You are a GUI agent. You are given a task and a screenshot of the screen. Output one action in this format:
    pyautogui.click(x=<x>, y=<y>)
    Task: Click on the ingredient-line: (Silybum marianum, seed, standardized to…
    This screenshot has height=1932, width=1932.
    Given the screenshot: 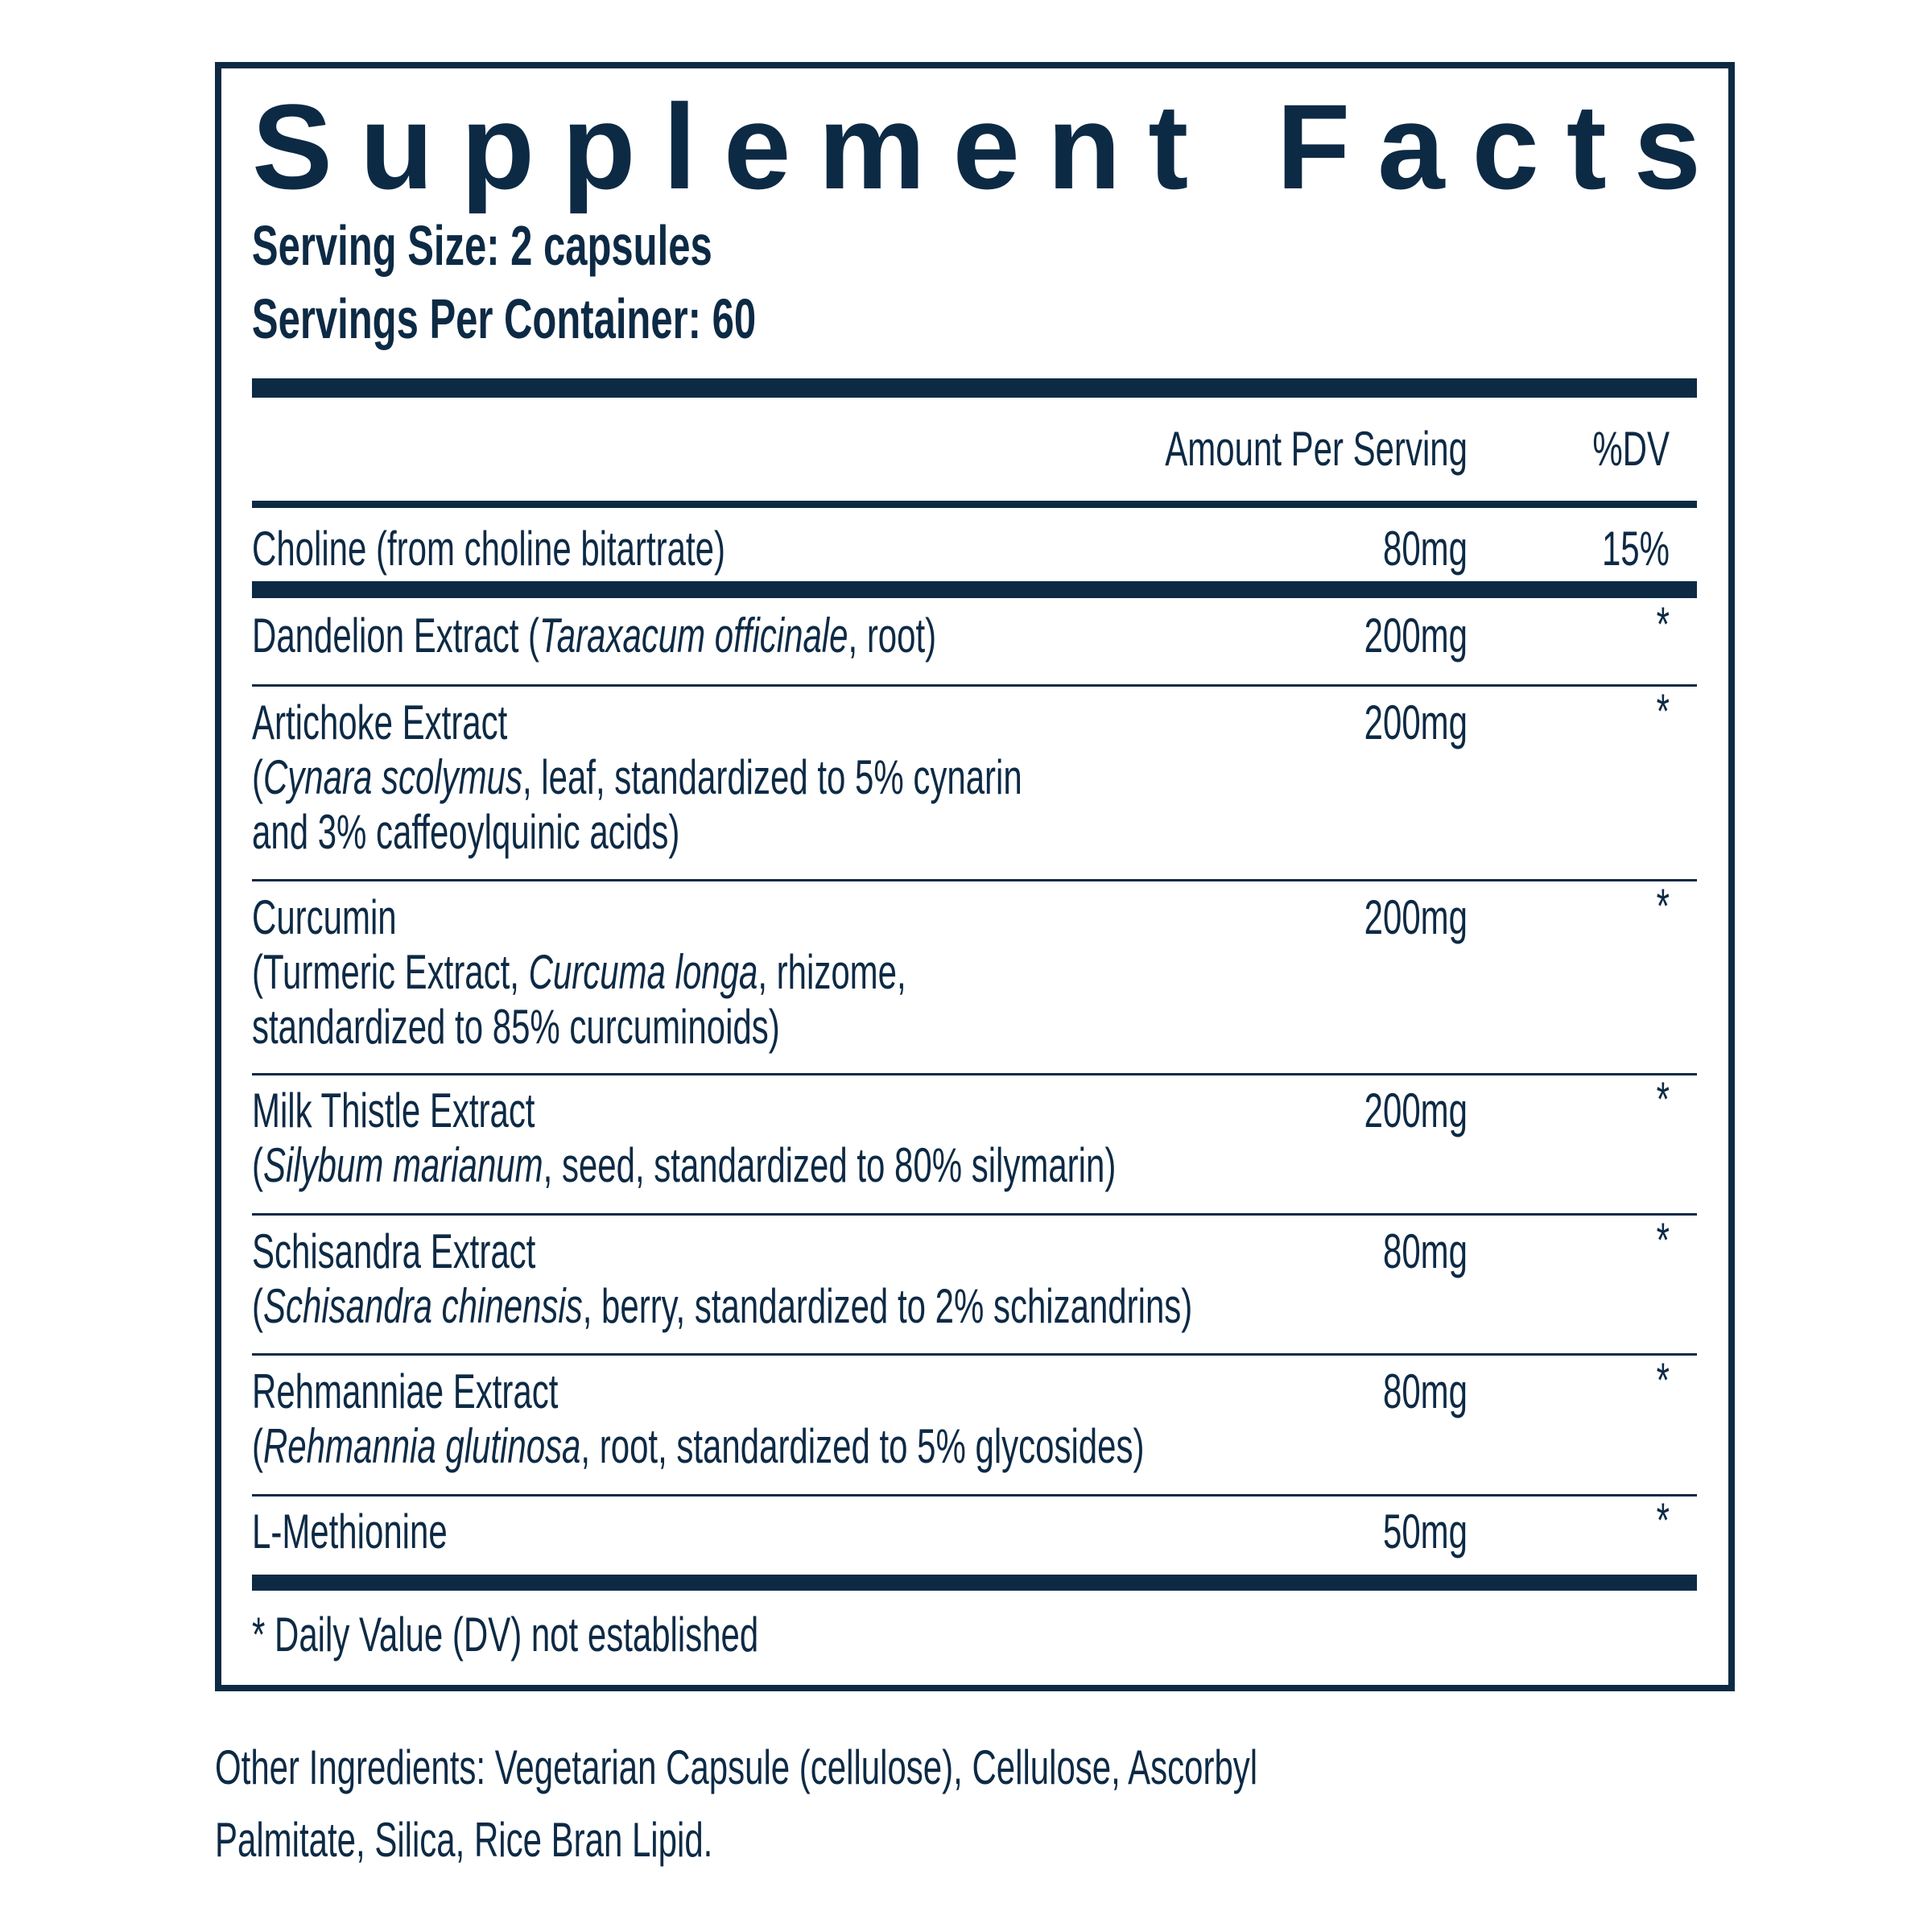 What is the action you would take?
    pyautogui.click(x=684, y=1165)
    